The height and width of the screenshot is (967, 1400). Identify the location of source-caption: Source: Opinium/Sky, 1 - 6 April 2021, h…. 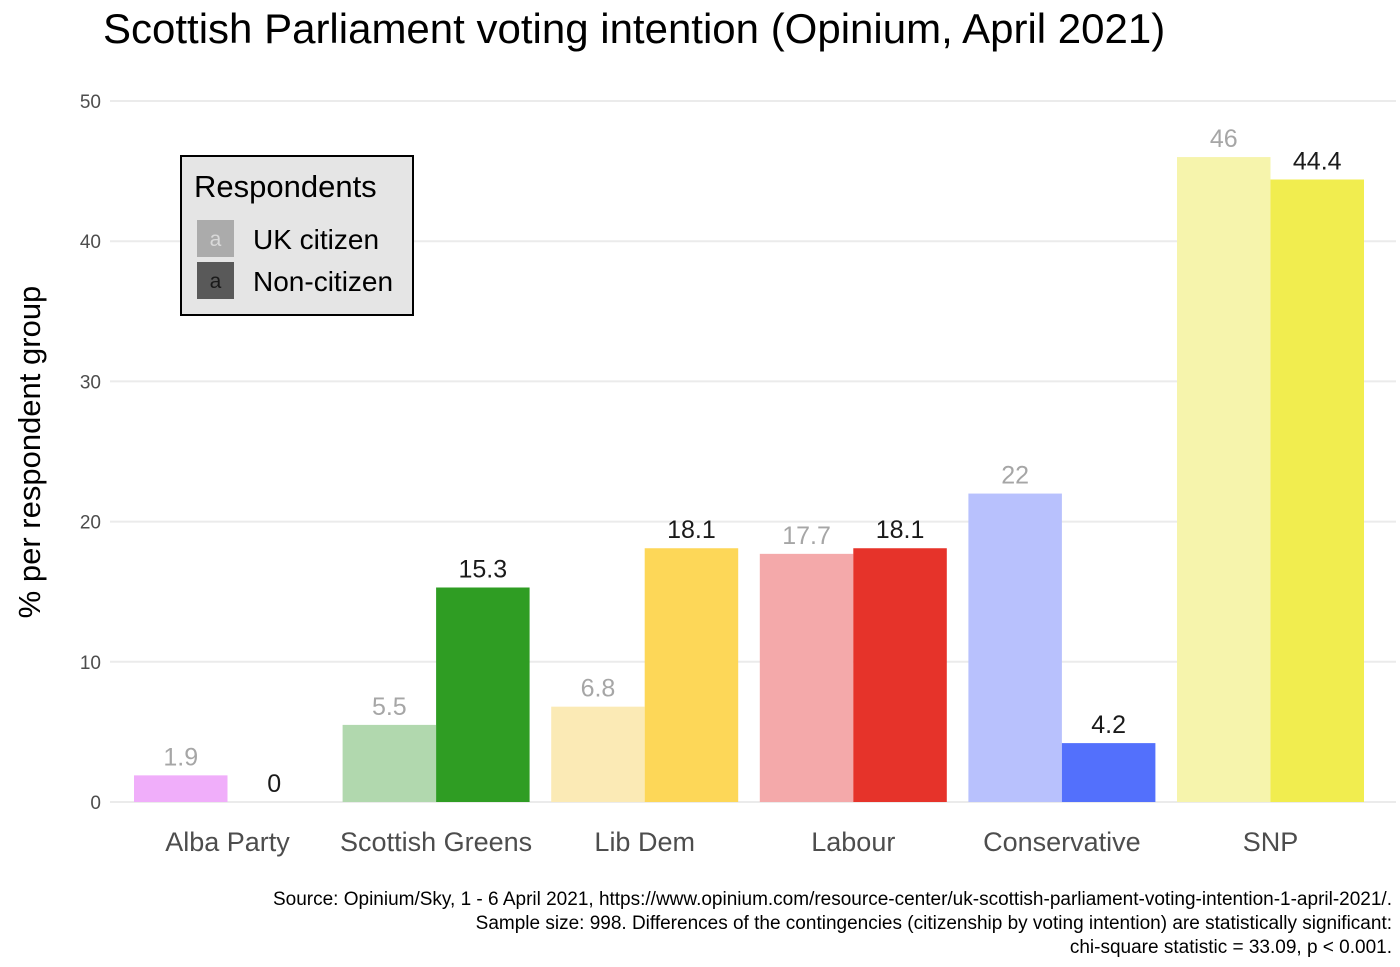
(832, 923).